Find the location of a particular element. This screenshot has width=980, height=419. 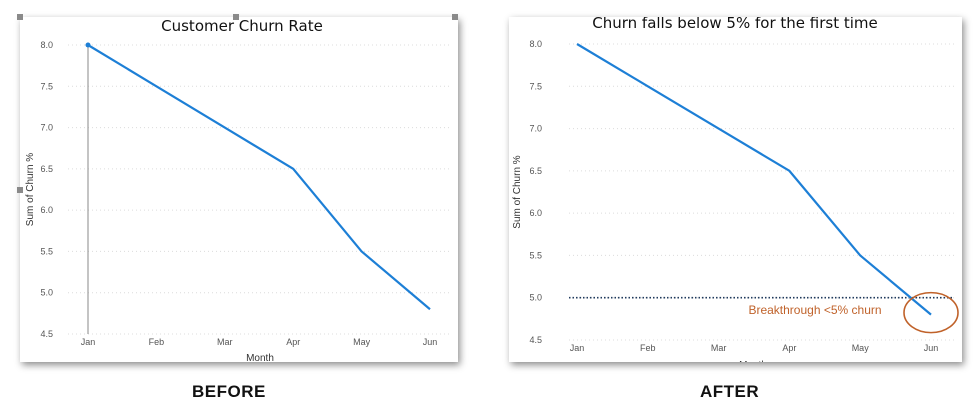

caption-after: AFTER is located at coordinates (730, 391).